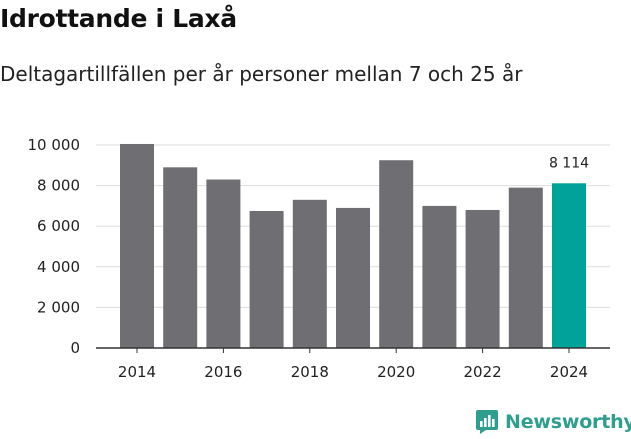  I want to click on x-tick-label: 2014, so click(137, 372).